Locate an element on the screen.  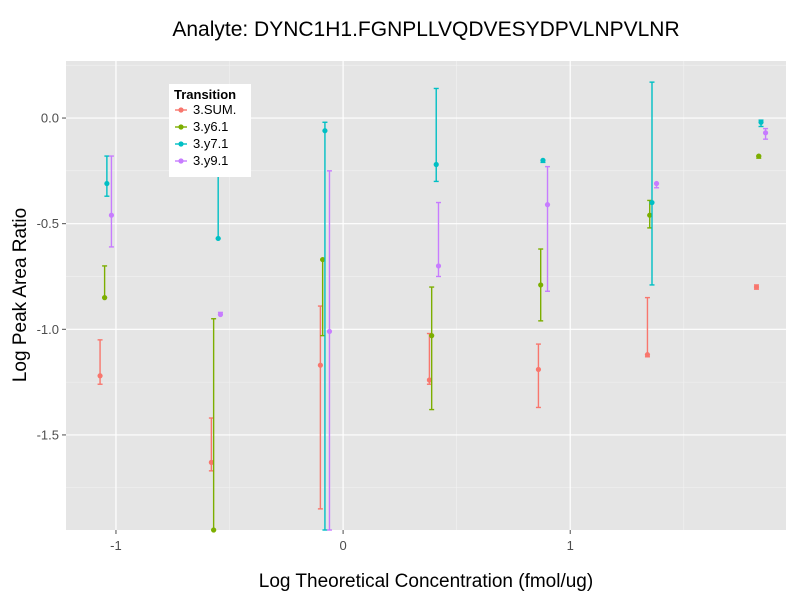
y-tick-label: -1.5 is located at coordinates (48, 434).